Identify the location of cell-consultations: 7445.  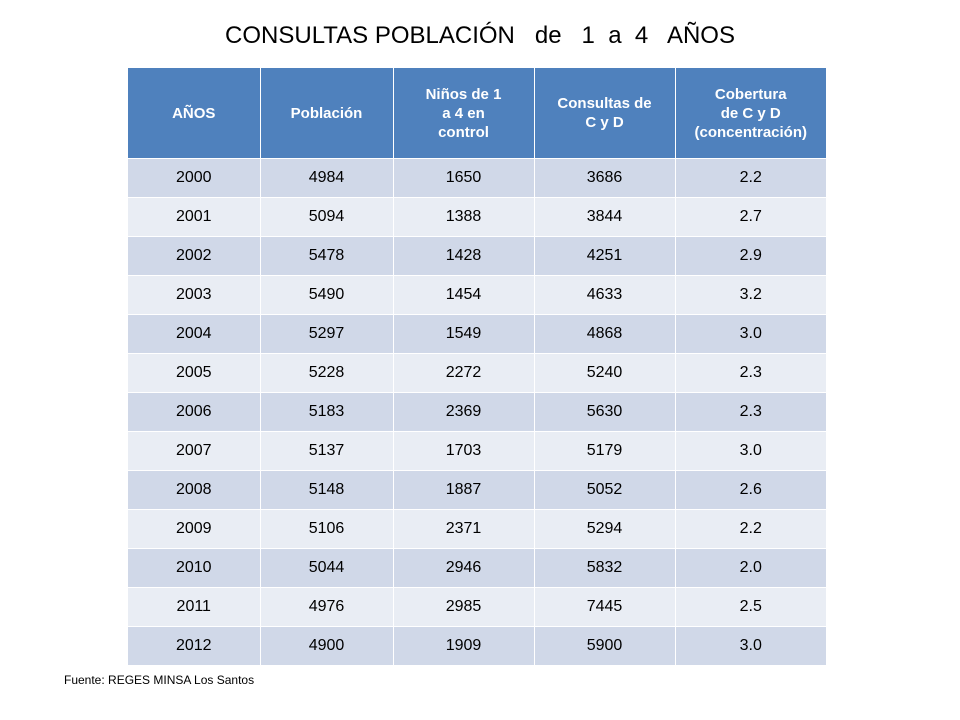
(605, 607).